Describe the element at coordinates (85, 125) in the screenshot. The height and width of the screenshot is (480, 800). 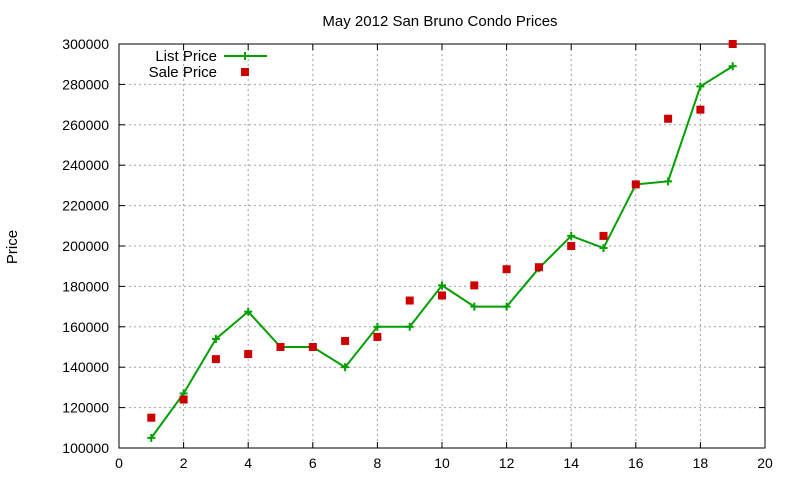
I see `y-tick-label: 260000` at that location.